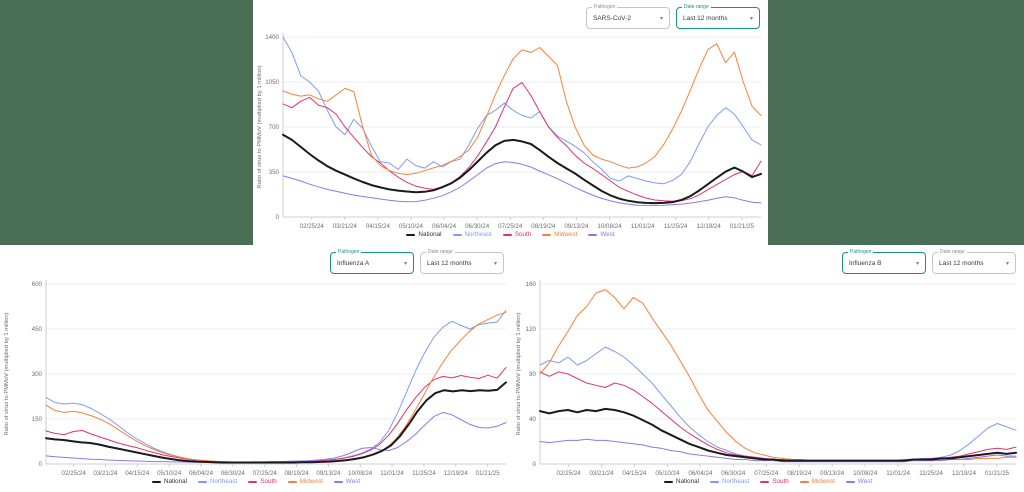 This screenshot has height=492, width=1024. Describe the element at coordinates (372, 261) in the screenshot. I see `pathogen-select: Pathogen Influenza A ▾` at that location.